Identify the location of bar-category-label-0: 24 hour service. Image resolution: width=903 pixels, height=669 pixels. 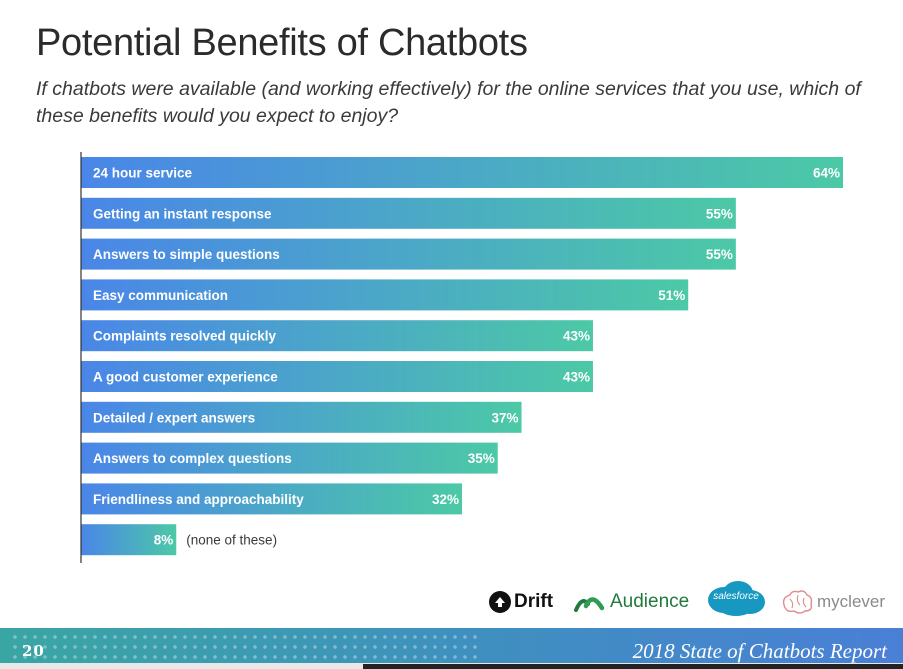
(143, 173).